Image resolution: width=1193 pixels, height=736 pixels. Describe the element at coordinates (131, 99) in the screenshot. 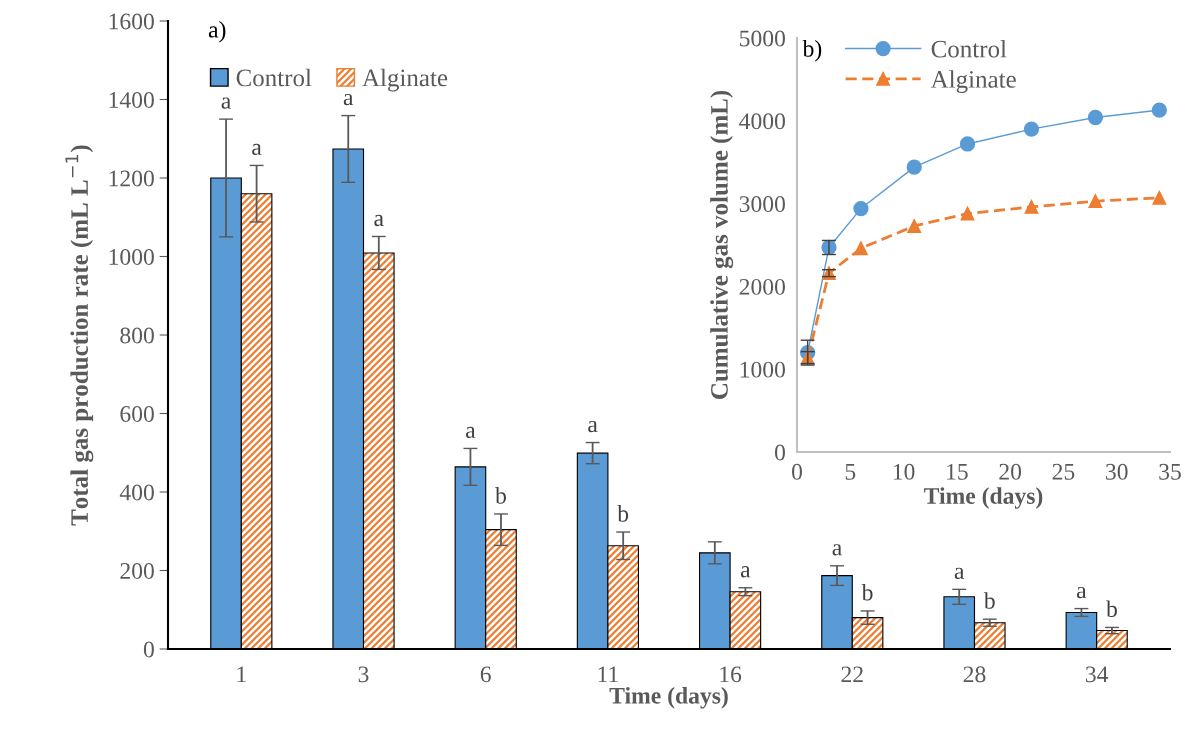

I see `y-tick-label: 1400` at that location.